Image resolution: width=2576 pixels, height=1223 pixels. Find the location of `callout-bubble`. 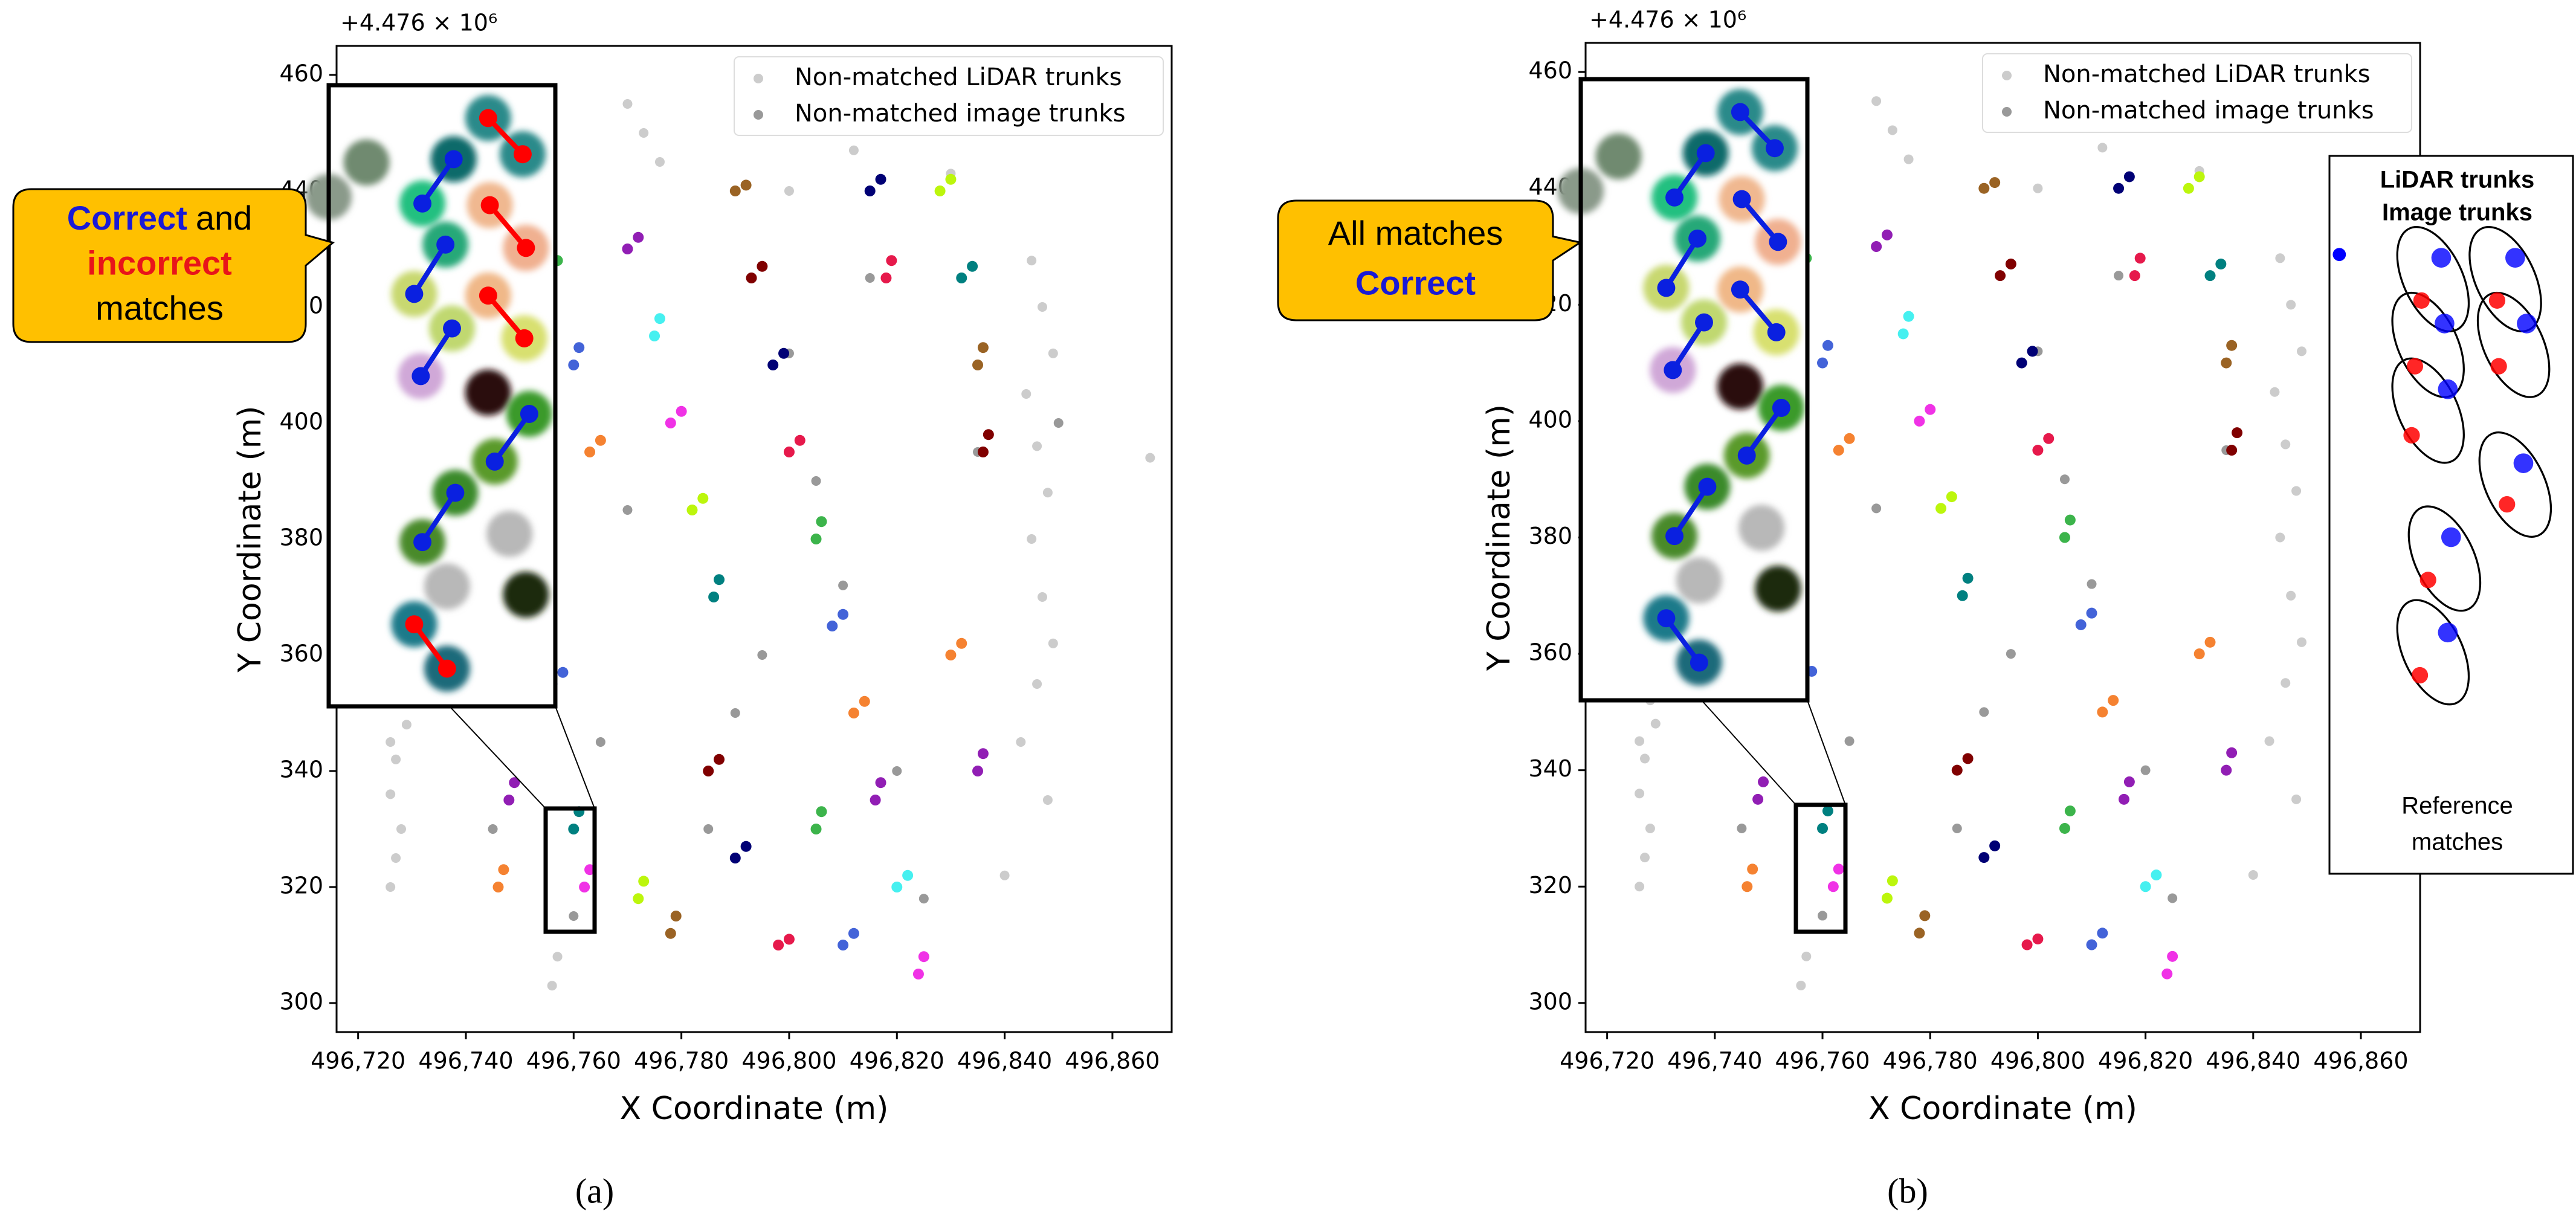

callout-bubble is located at coordinates (173, 265).